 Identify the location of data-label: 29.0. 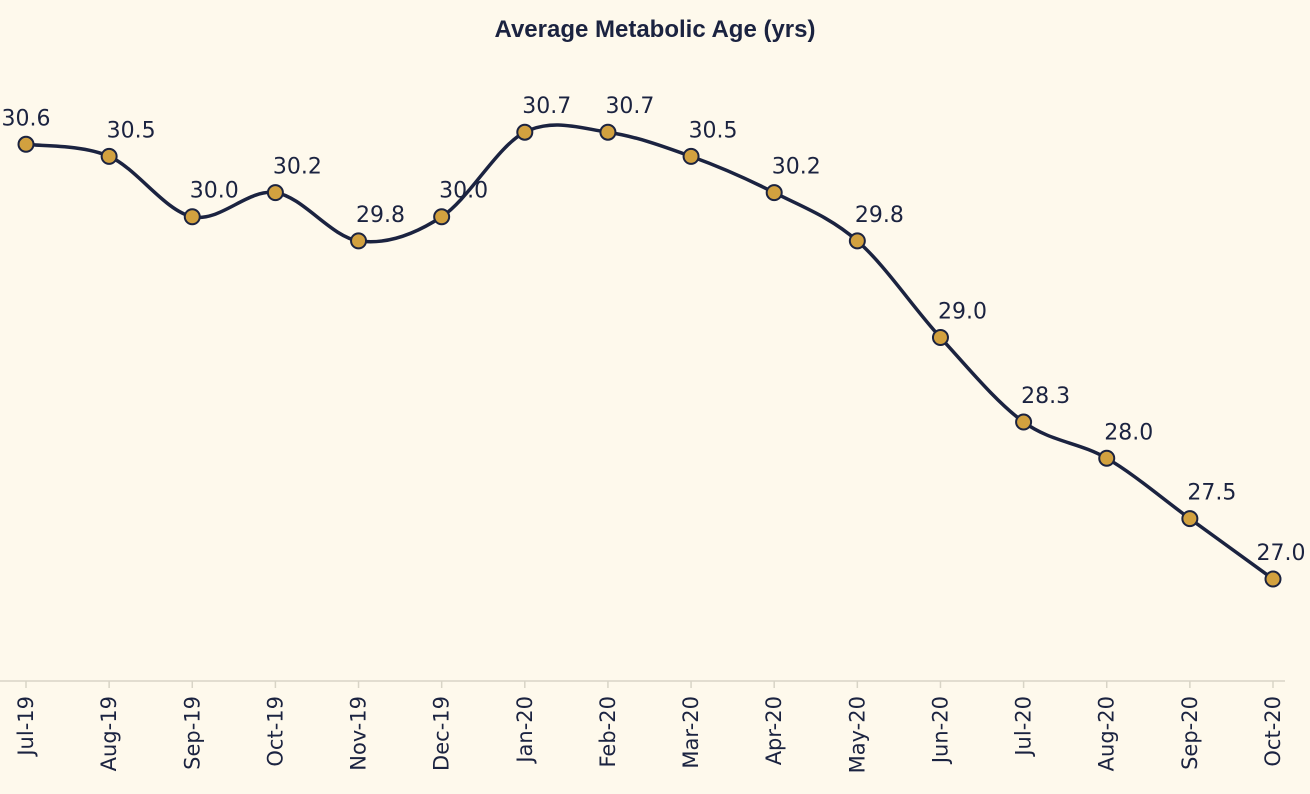
(962, 312).